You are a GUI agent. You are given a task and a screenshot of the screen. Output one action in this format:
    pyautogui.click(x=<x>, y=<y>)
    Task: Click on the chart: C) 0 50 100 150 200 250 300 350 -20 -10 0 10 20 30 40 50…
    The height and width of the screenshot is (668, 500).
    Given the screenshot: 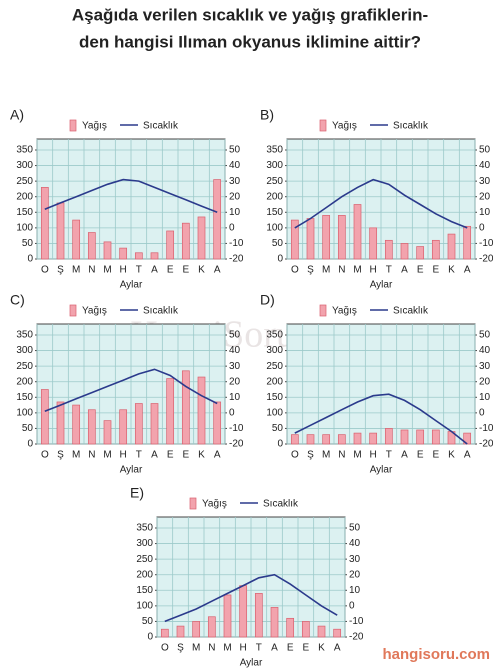 What is the action you would take?
    pyautogui.click(x=127, y=384)
    